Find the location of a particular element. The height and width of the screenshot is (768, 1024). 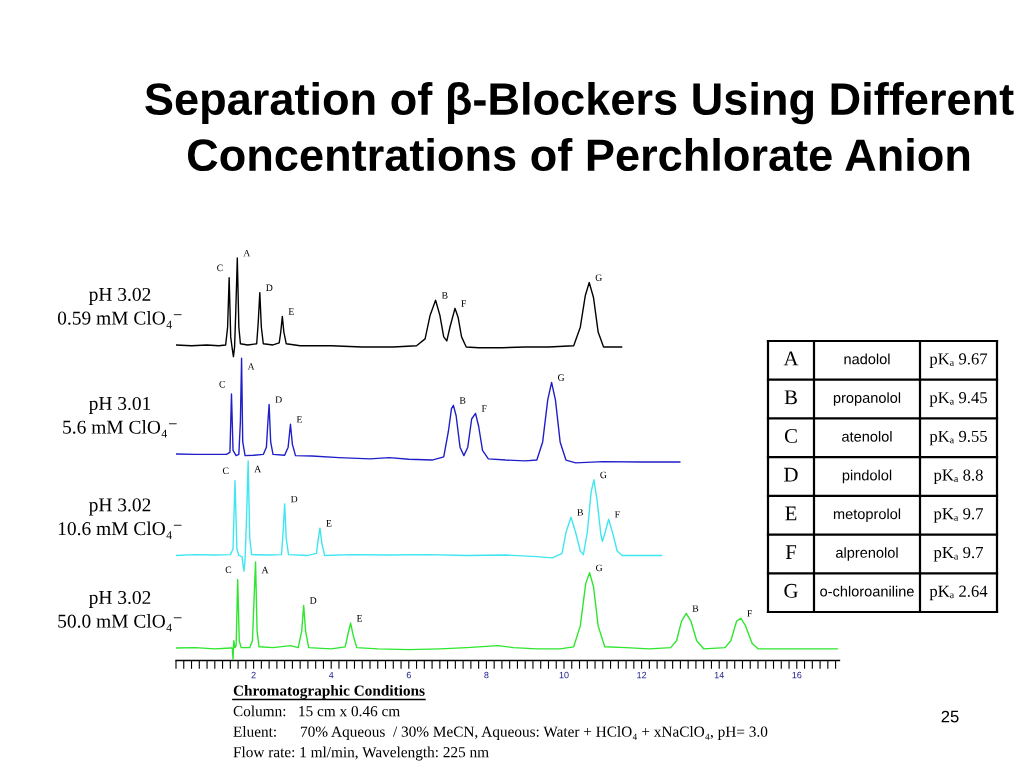

annotation: propanolol is located at coordinates (867, 399).